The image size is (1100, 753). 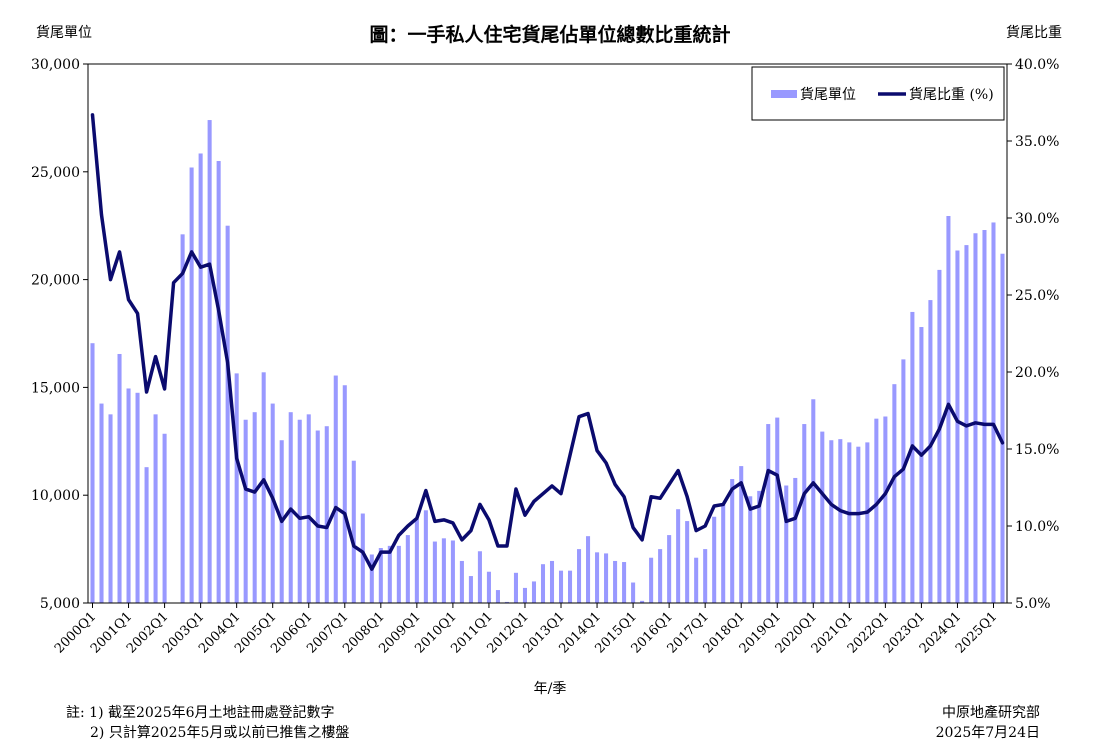 I want to click on right-tick-label: 20.0%, so click(x=1037, y=373).